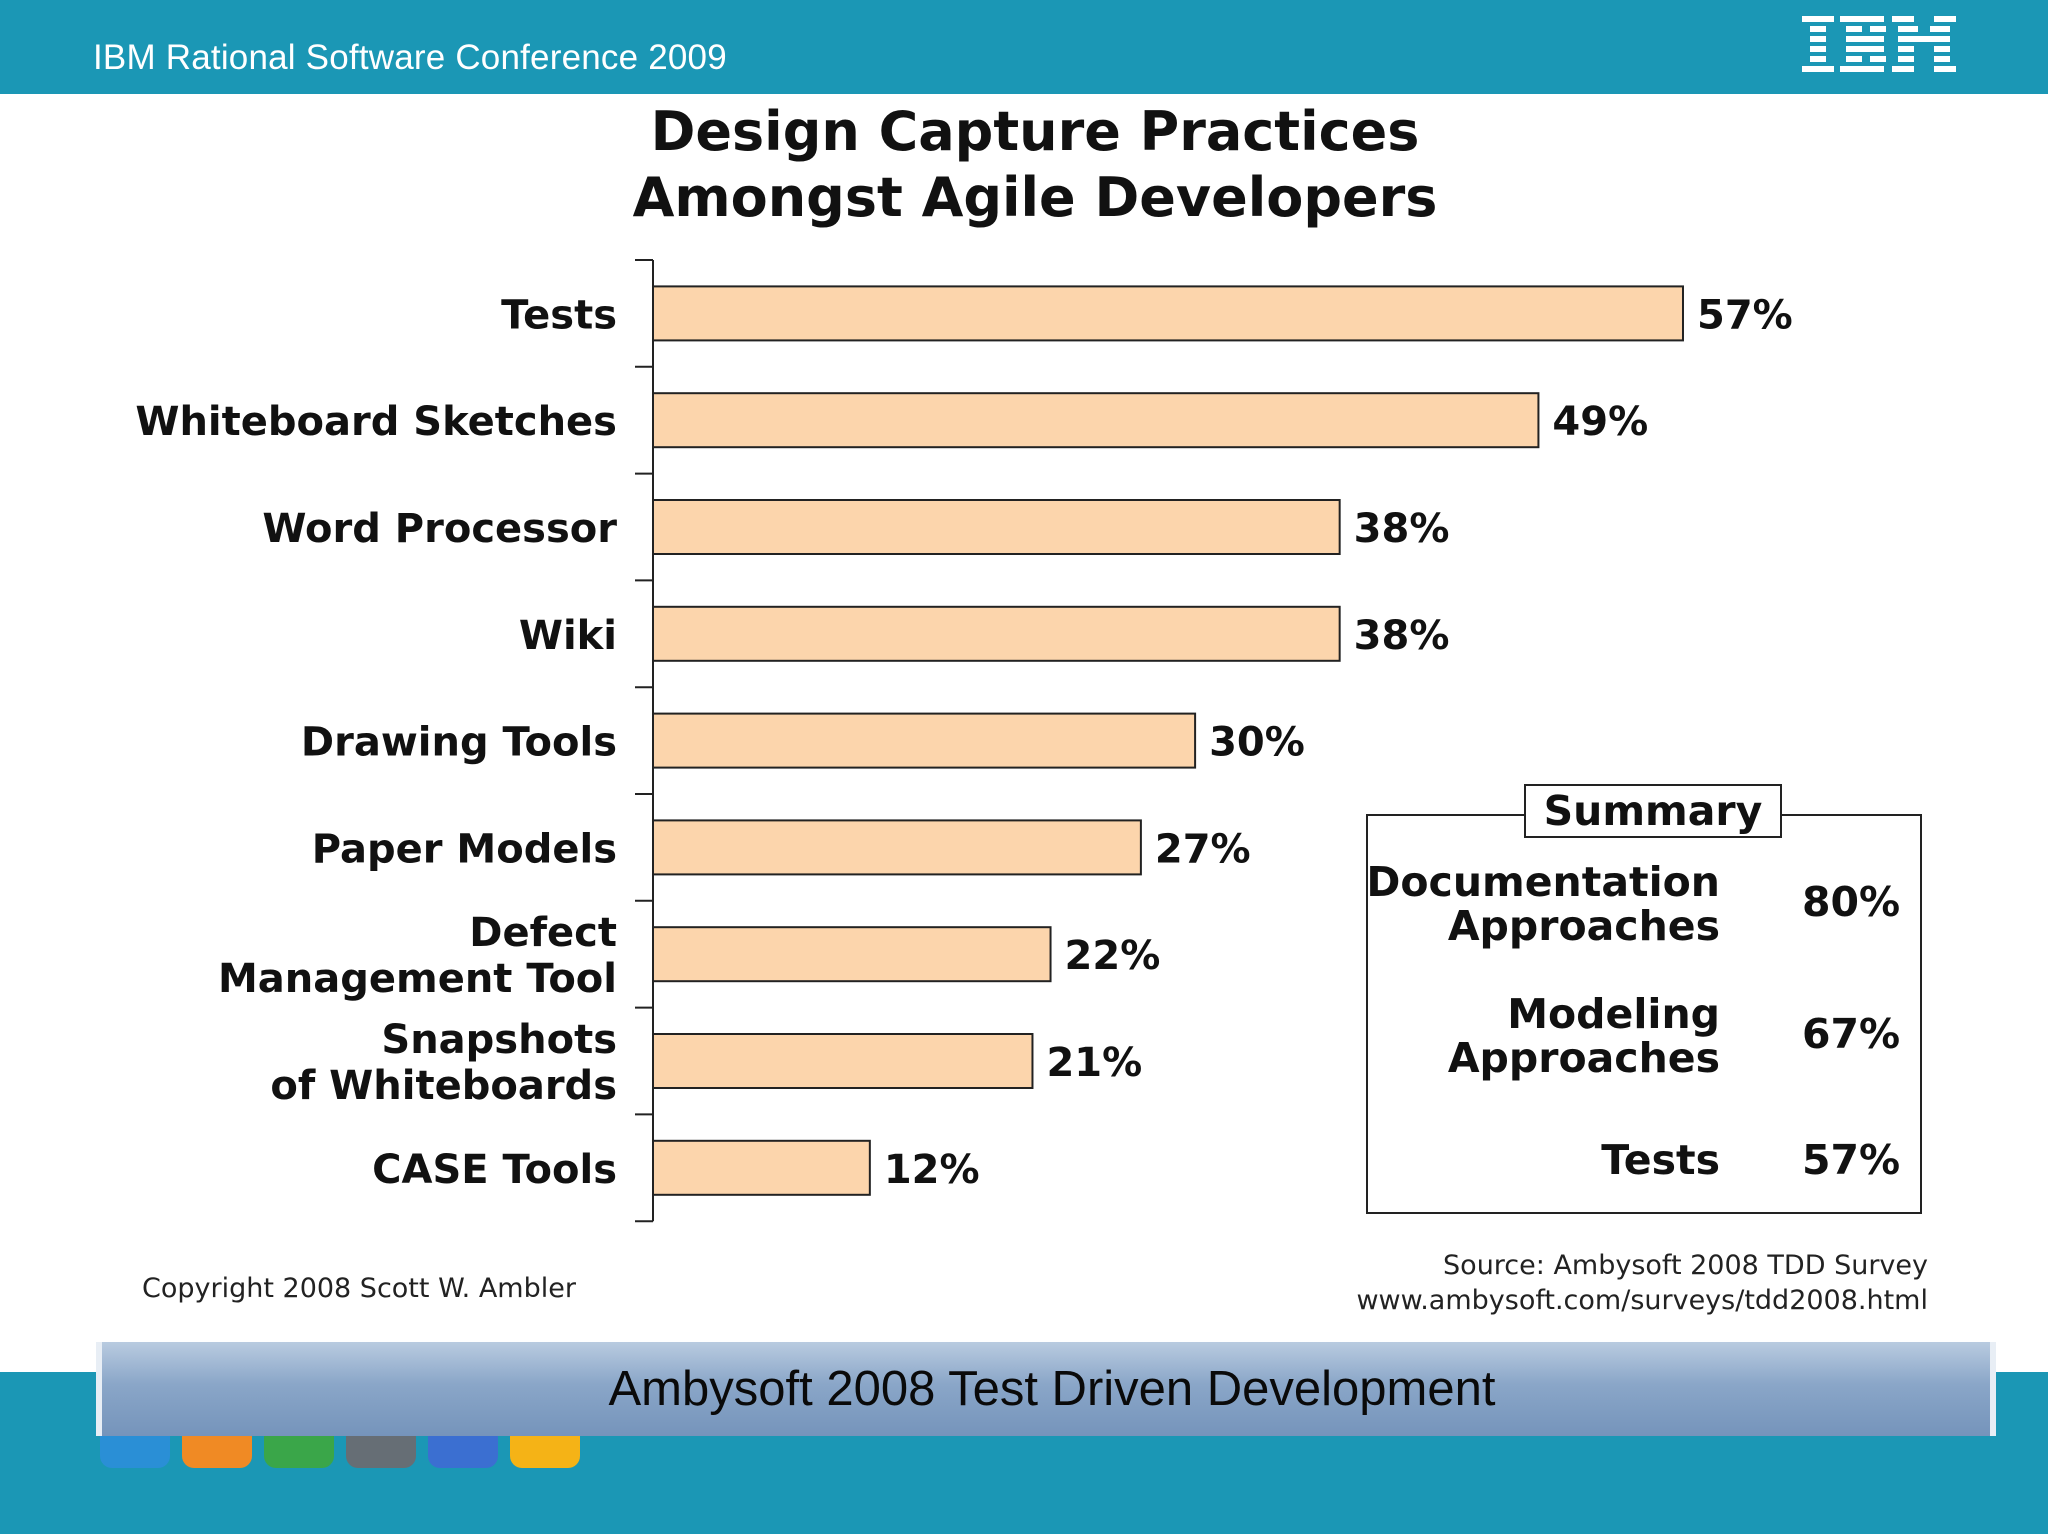 Image resolution: width=2048 pixels, height=1534 pixels. I want to click on category-label: Tests, so click(559, 315).